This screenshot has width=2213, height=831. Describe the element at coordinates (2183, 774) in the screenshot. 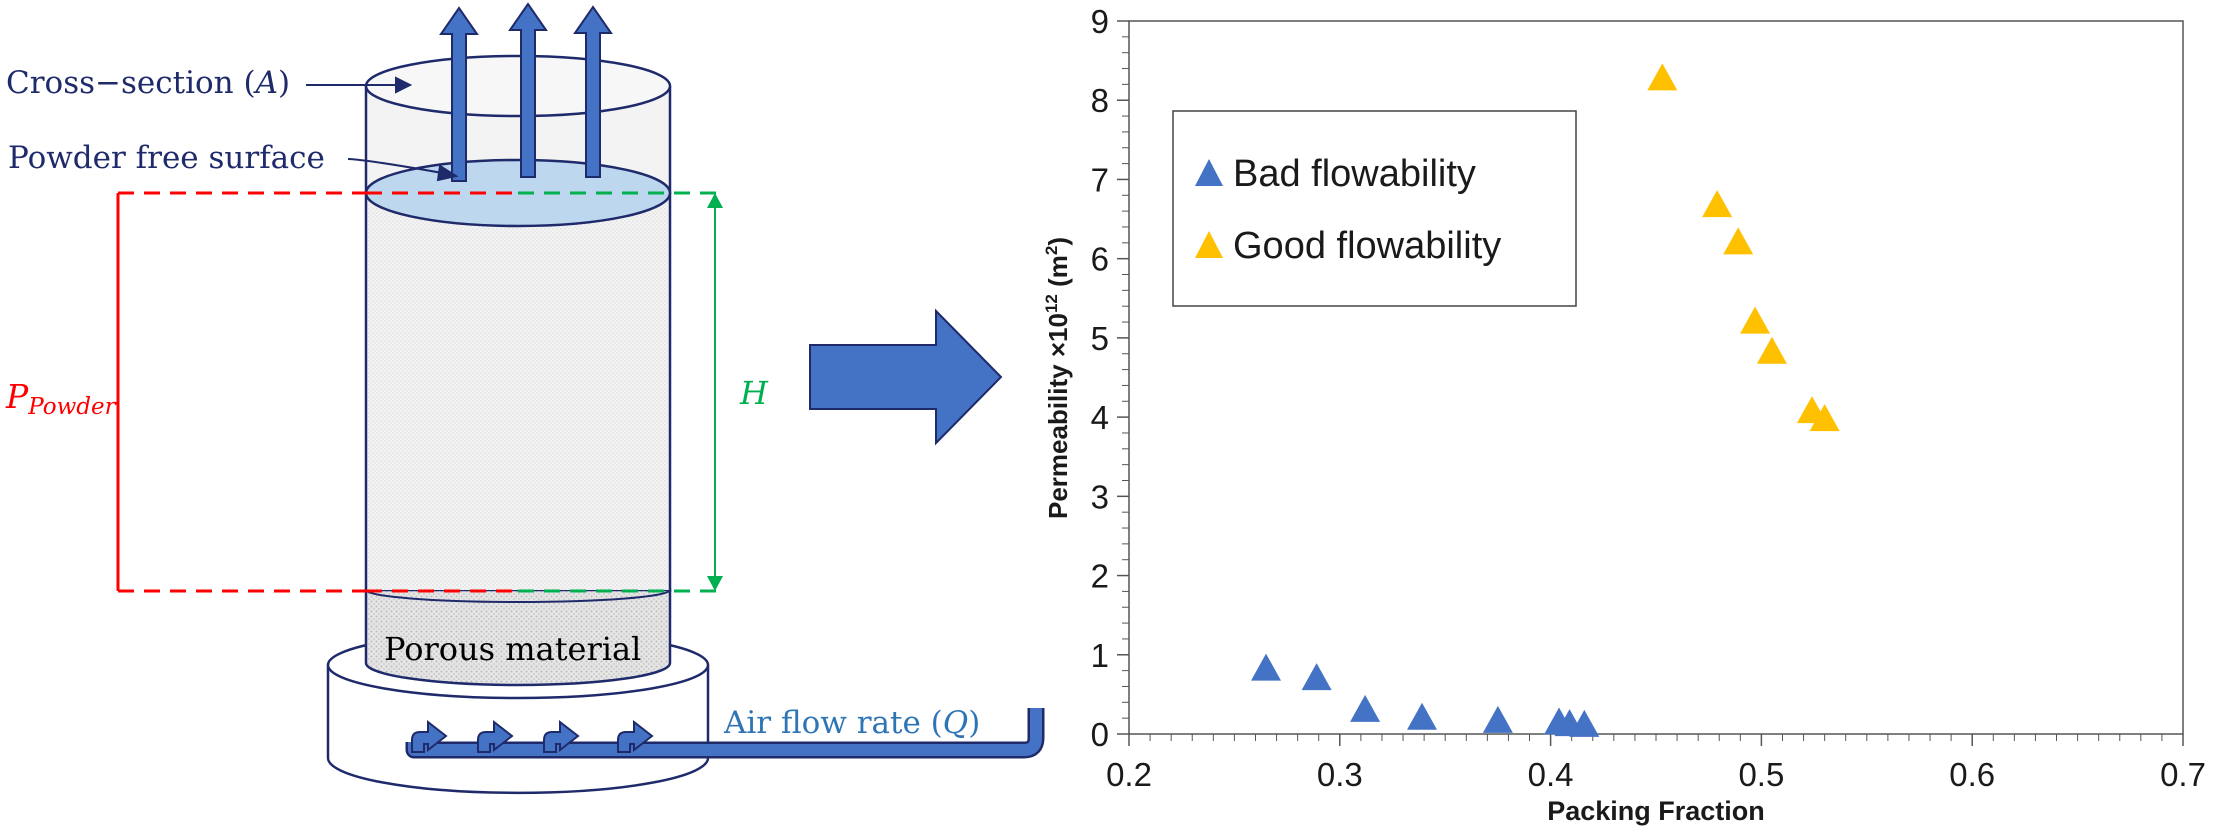

I see `x-tick-label: 0.7` at that location.